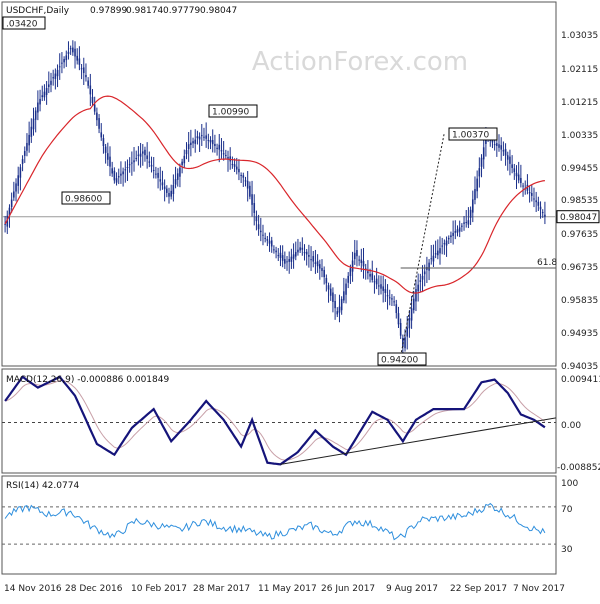 The width and height of the screenshot is (600, 604). Describe the element at coordinates (579, 103) in the screenshot. I see `price-tick-label: 1.01215` at that location.